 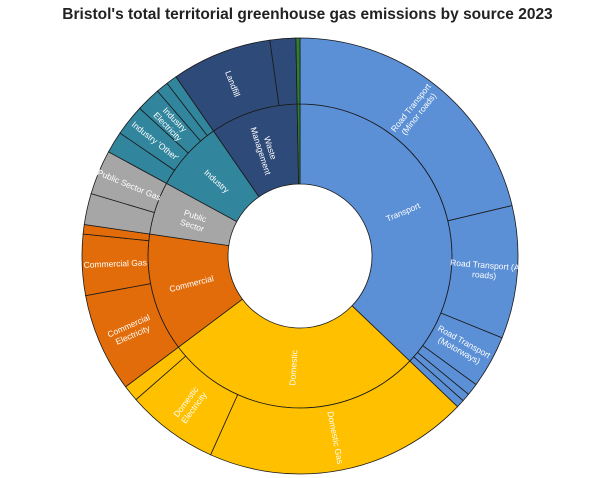 What do you see at coordinates (293, 367) in the screenshot?
I see `inner-label-domestic: Domestic` at bounding box center [293, 367].